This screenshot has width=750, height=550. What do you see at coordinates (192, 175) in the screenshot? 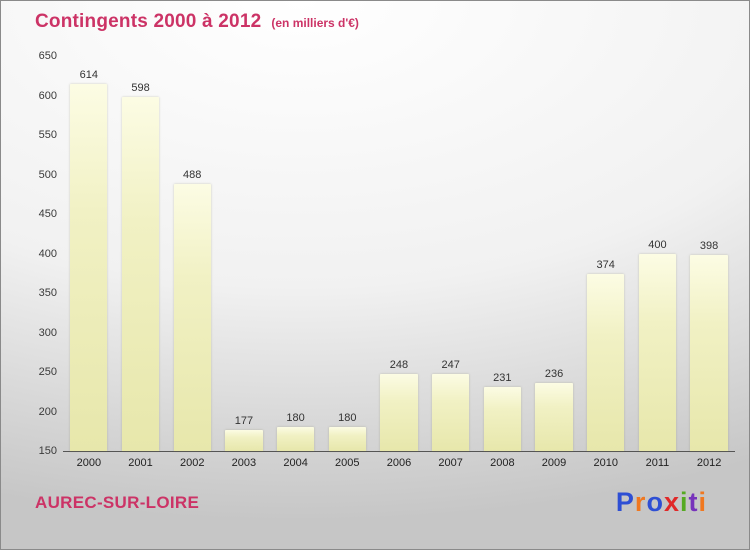
I see `bar-value-label: 488` at bounding box center [192, 175].